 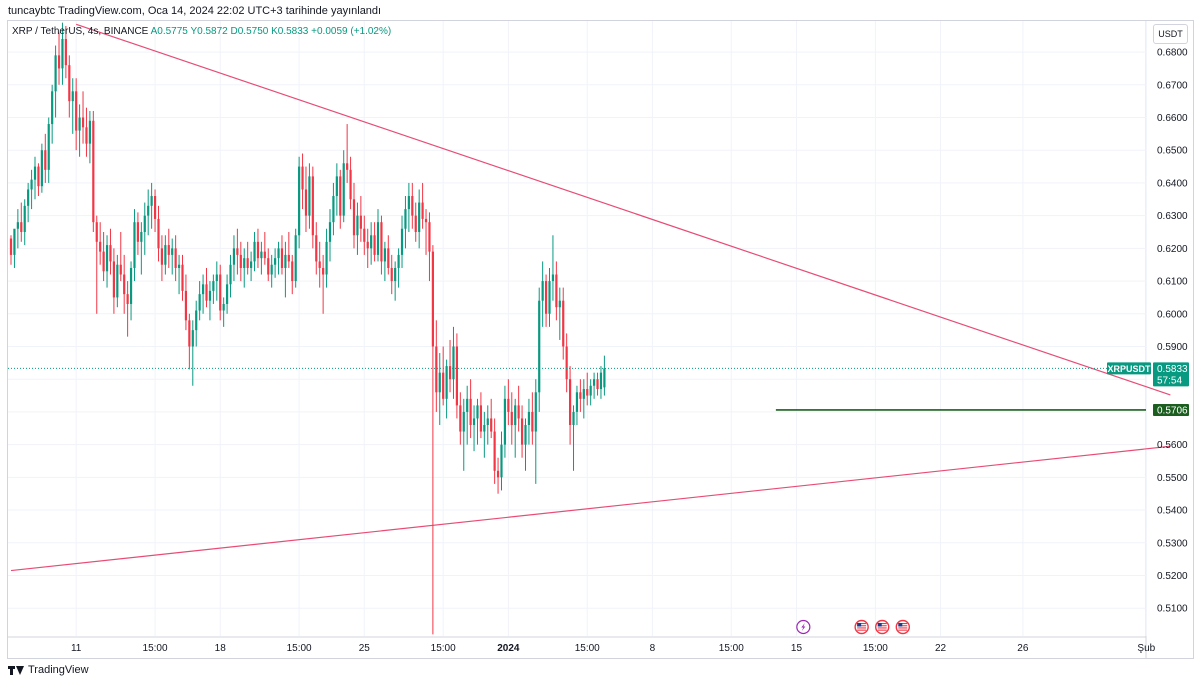 I want to click on x-tick-label: 18, so click(x=221, y=648).